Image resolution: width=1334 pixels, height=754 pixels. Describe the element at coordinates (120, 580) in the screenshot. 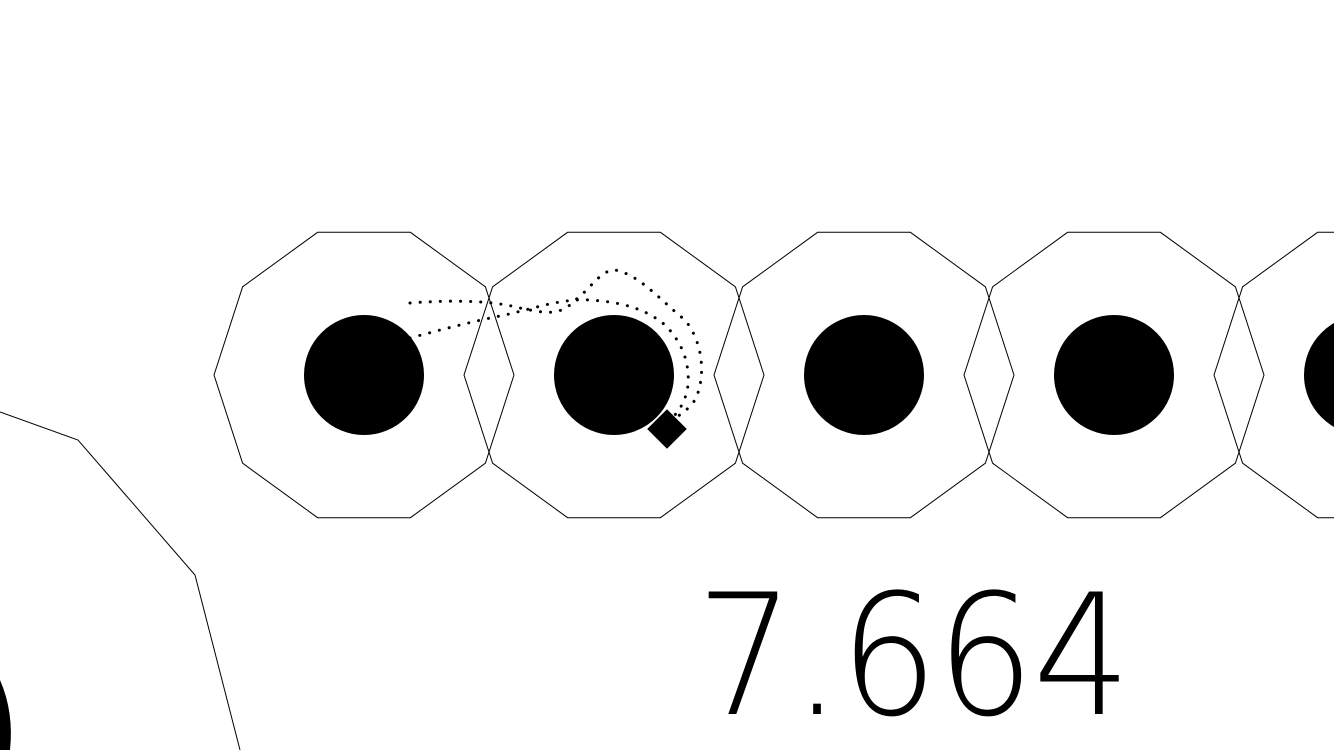

I see `terrain-outline` at that location.